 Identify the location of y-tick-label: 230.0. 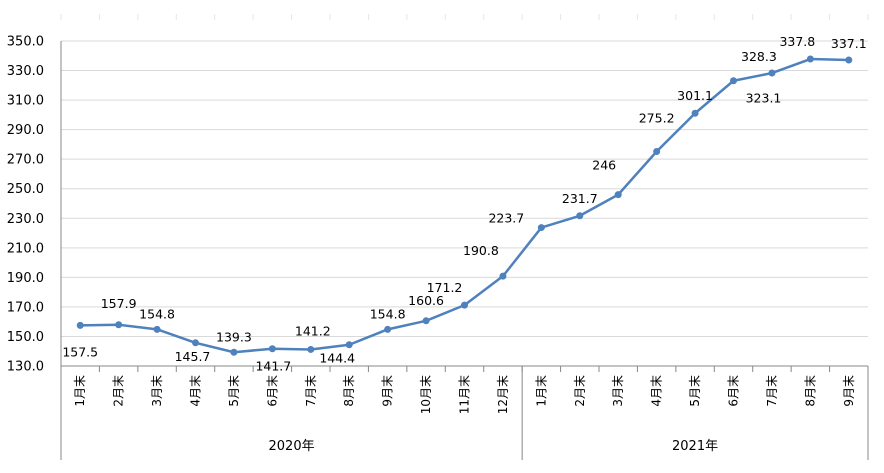
(25, 219).